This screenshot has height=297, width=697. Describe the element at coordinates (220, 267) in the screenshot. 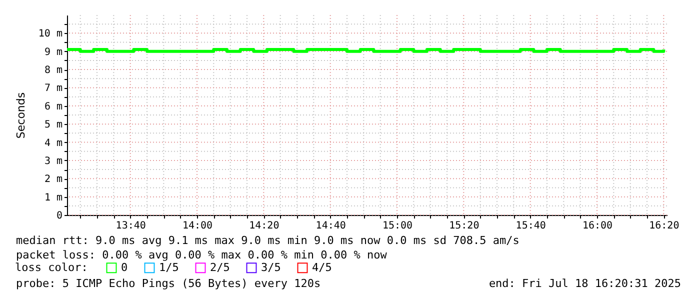

I see `legend-label: 2/5` at that location.